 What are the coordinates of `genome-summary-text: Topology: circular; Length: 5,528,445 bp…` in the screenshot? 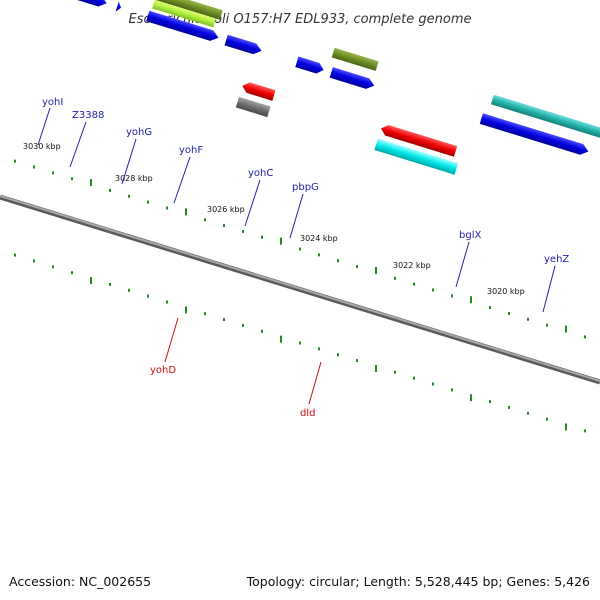 It's located at (418, 581).